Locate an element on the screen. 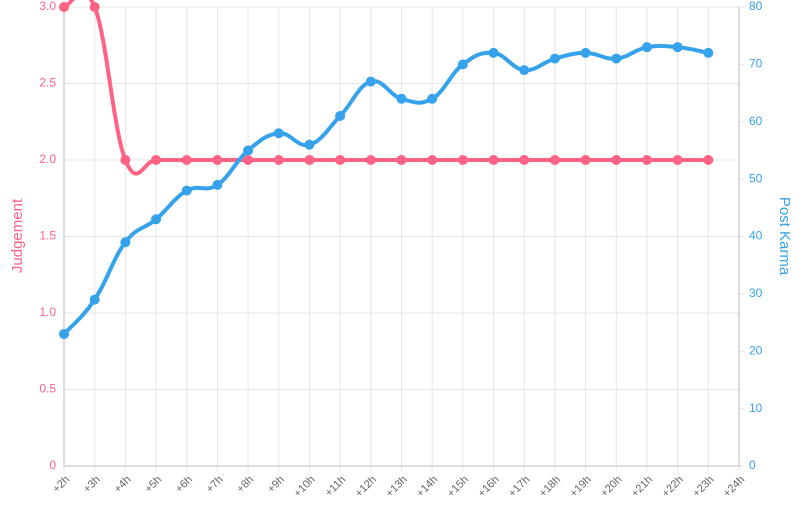 This screenshot has width=800, height=505. x-tick-label: +4h is located at coordinates (123, 485).